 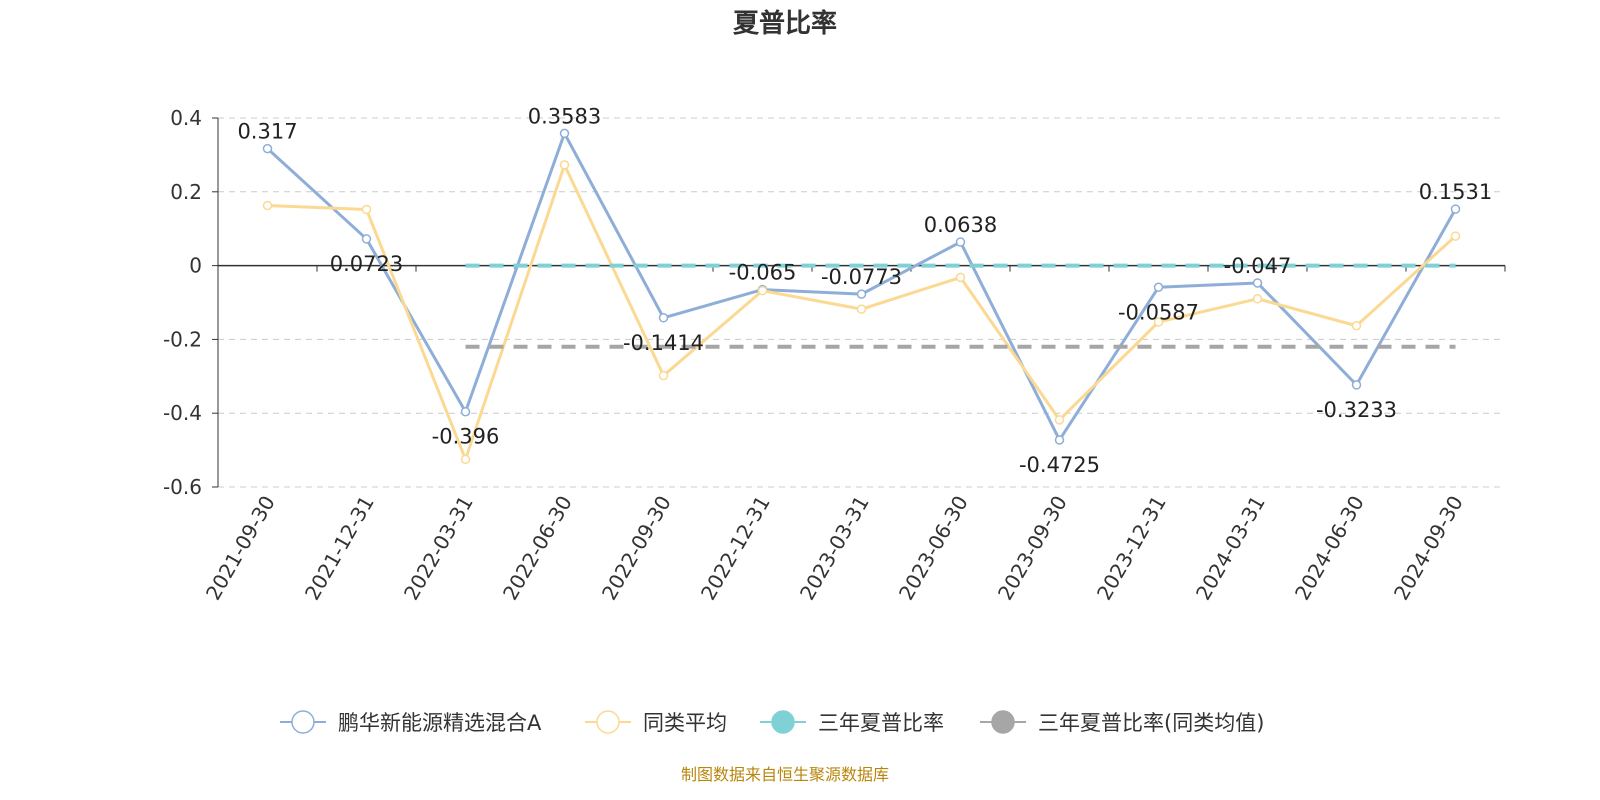 I want to click on data-label: -0.1414, so click(x=663, y=343).